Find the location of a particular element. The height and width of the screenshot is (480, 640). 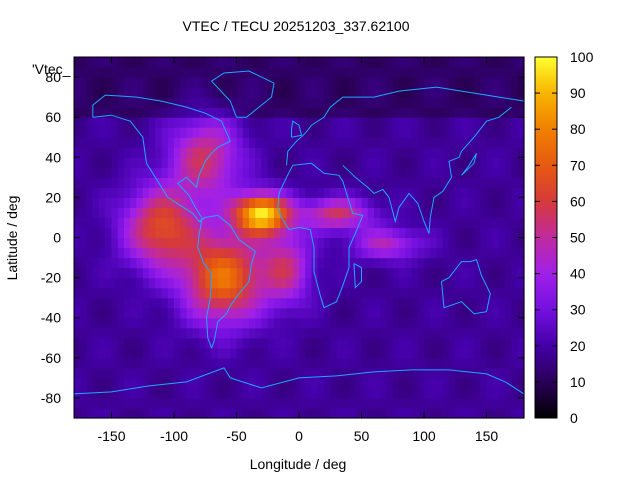

y-tick-label: 20 is located at coordinates (53, 197).